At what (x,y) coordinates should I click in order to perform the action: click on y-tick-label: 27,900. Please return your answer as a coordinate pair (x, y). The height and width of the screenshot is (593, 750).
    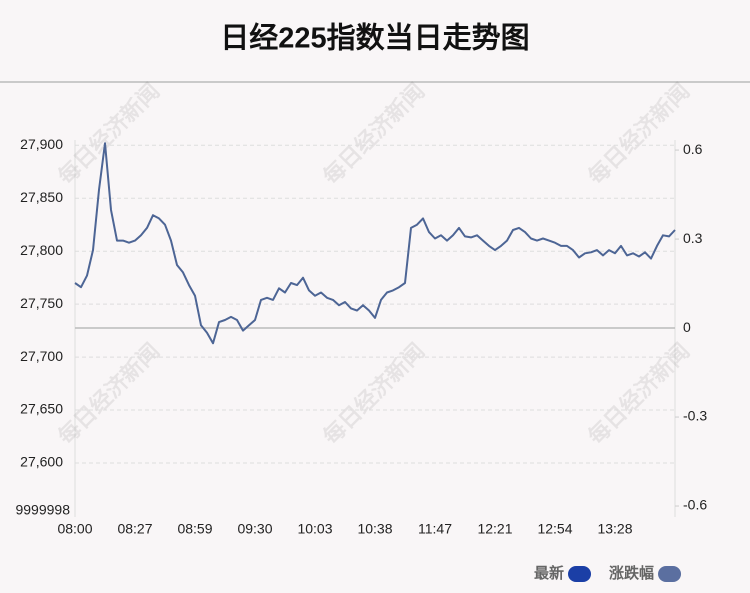
    Looking at the image, I should click on (41, 144).